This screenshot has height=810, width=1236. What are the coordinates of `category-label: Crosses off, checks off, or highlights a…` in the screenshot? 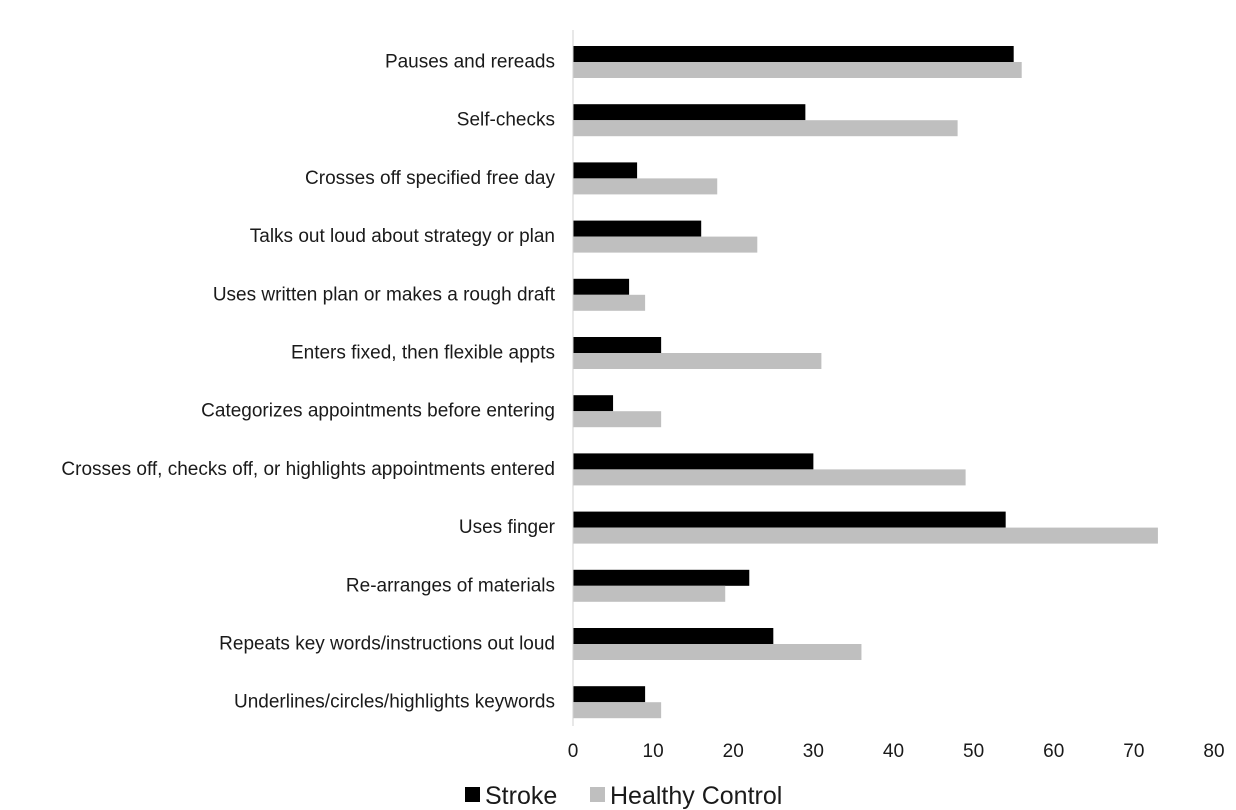 It's located at (308, 469).